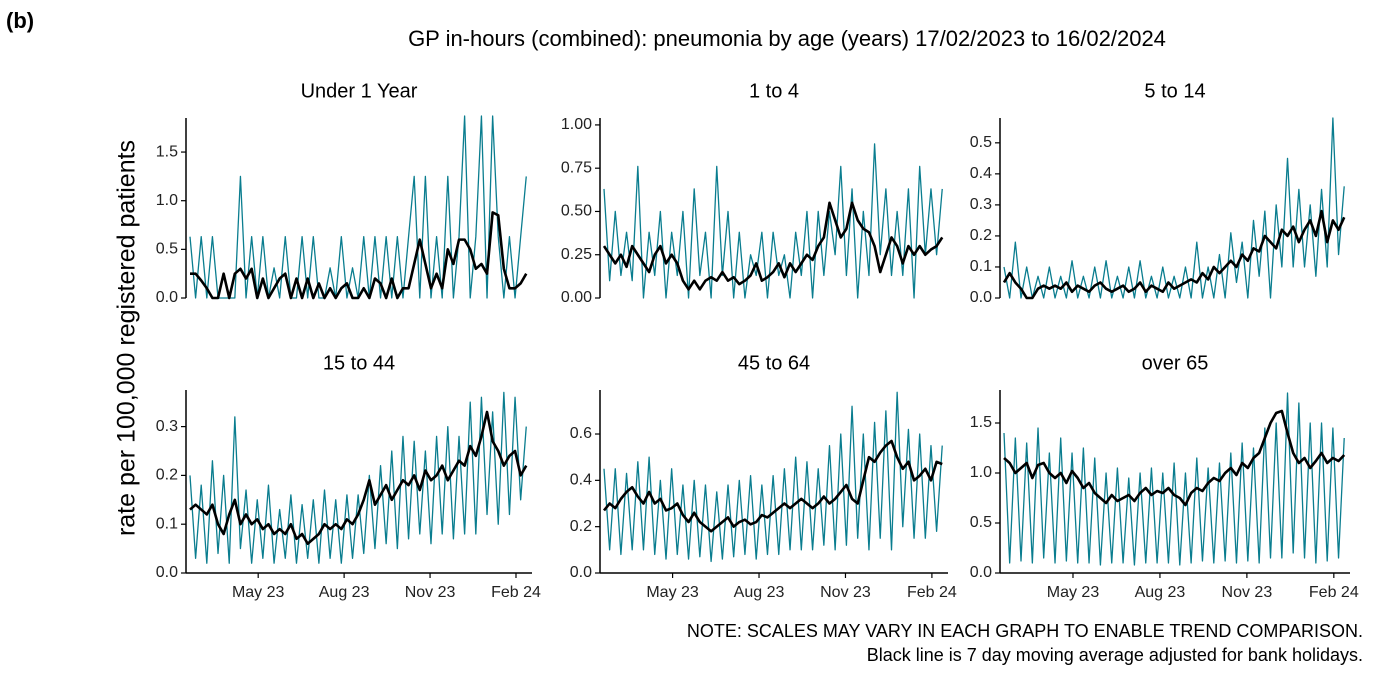 This screenshot has height=674, width=1383. I want to click on y-tick-label: 0.50, so click(576, 211).